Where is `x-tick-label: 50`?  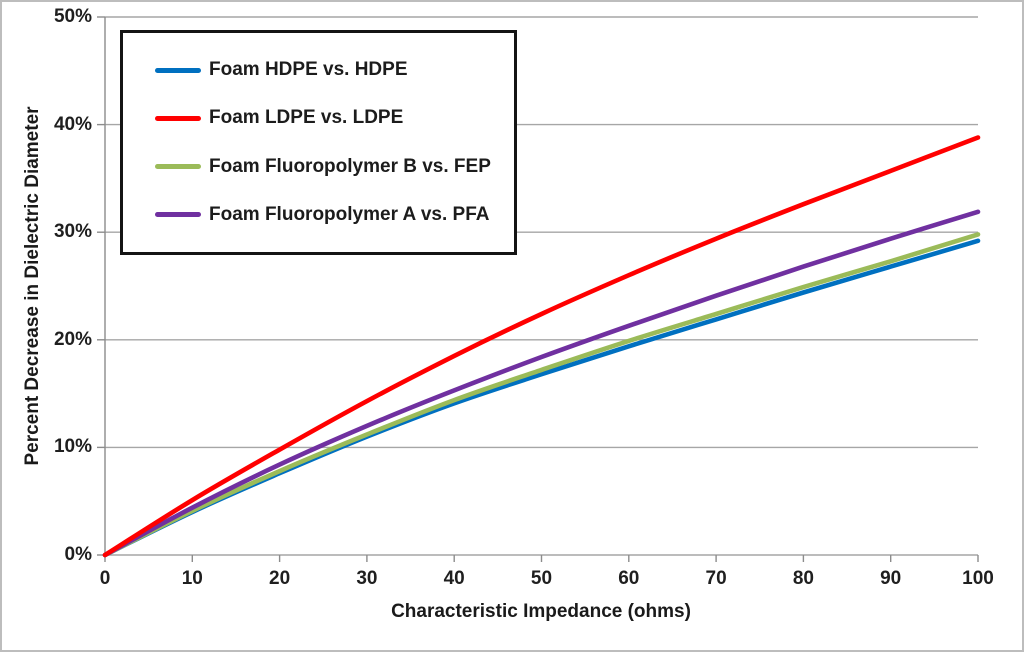 x-tick-label: 50 is located at coordinates (541, 578).